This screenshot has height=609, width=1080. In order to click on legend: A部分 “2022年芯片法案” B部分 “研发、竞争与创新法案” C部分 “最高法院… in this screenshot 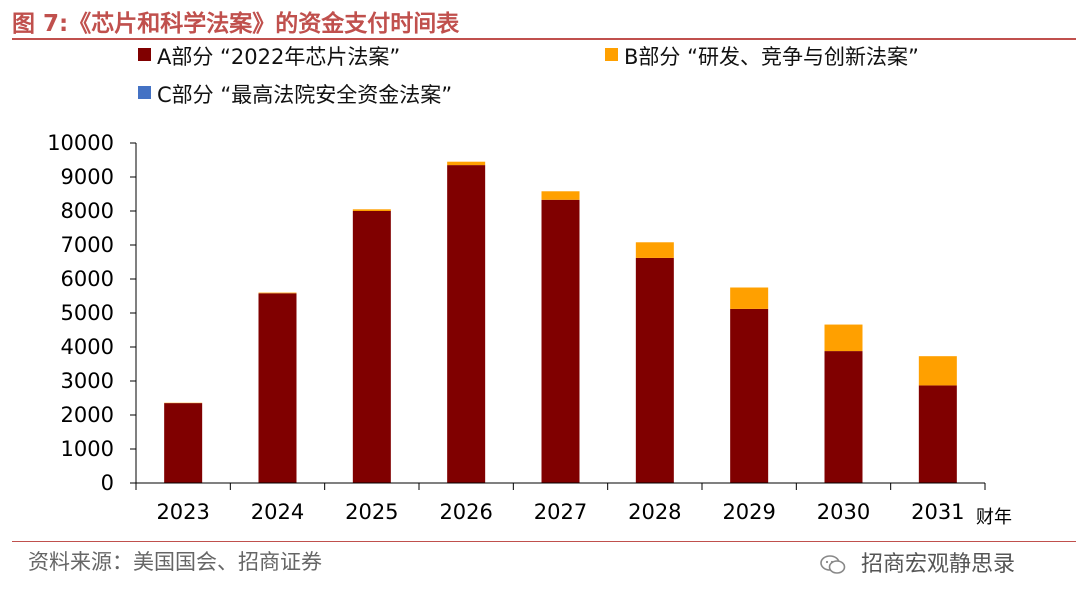, I will do `click(528, 76)`.